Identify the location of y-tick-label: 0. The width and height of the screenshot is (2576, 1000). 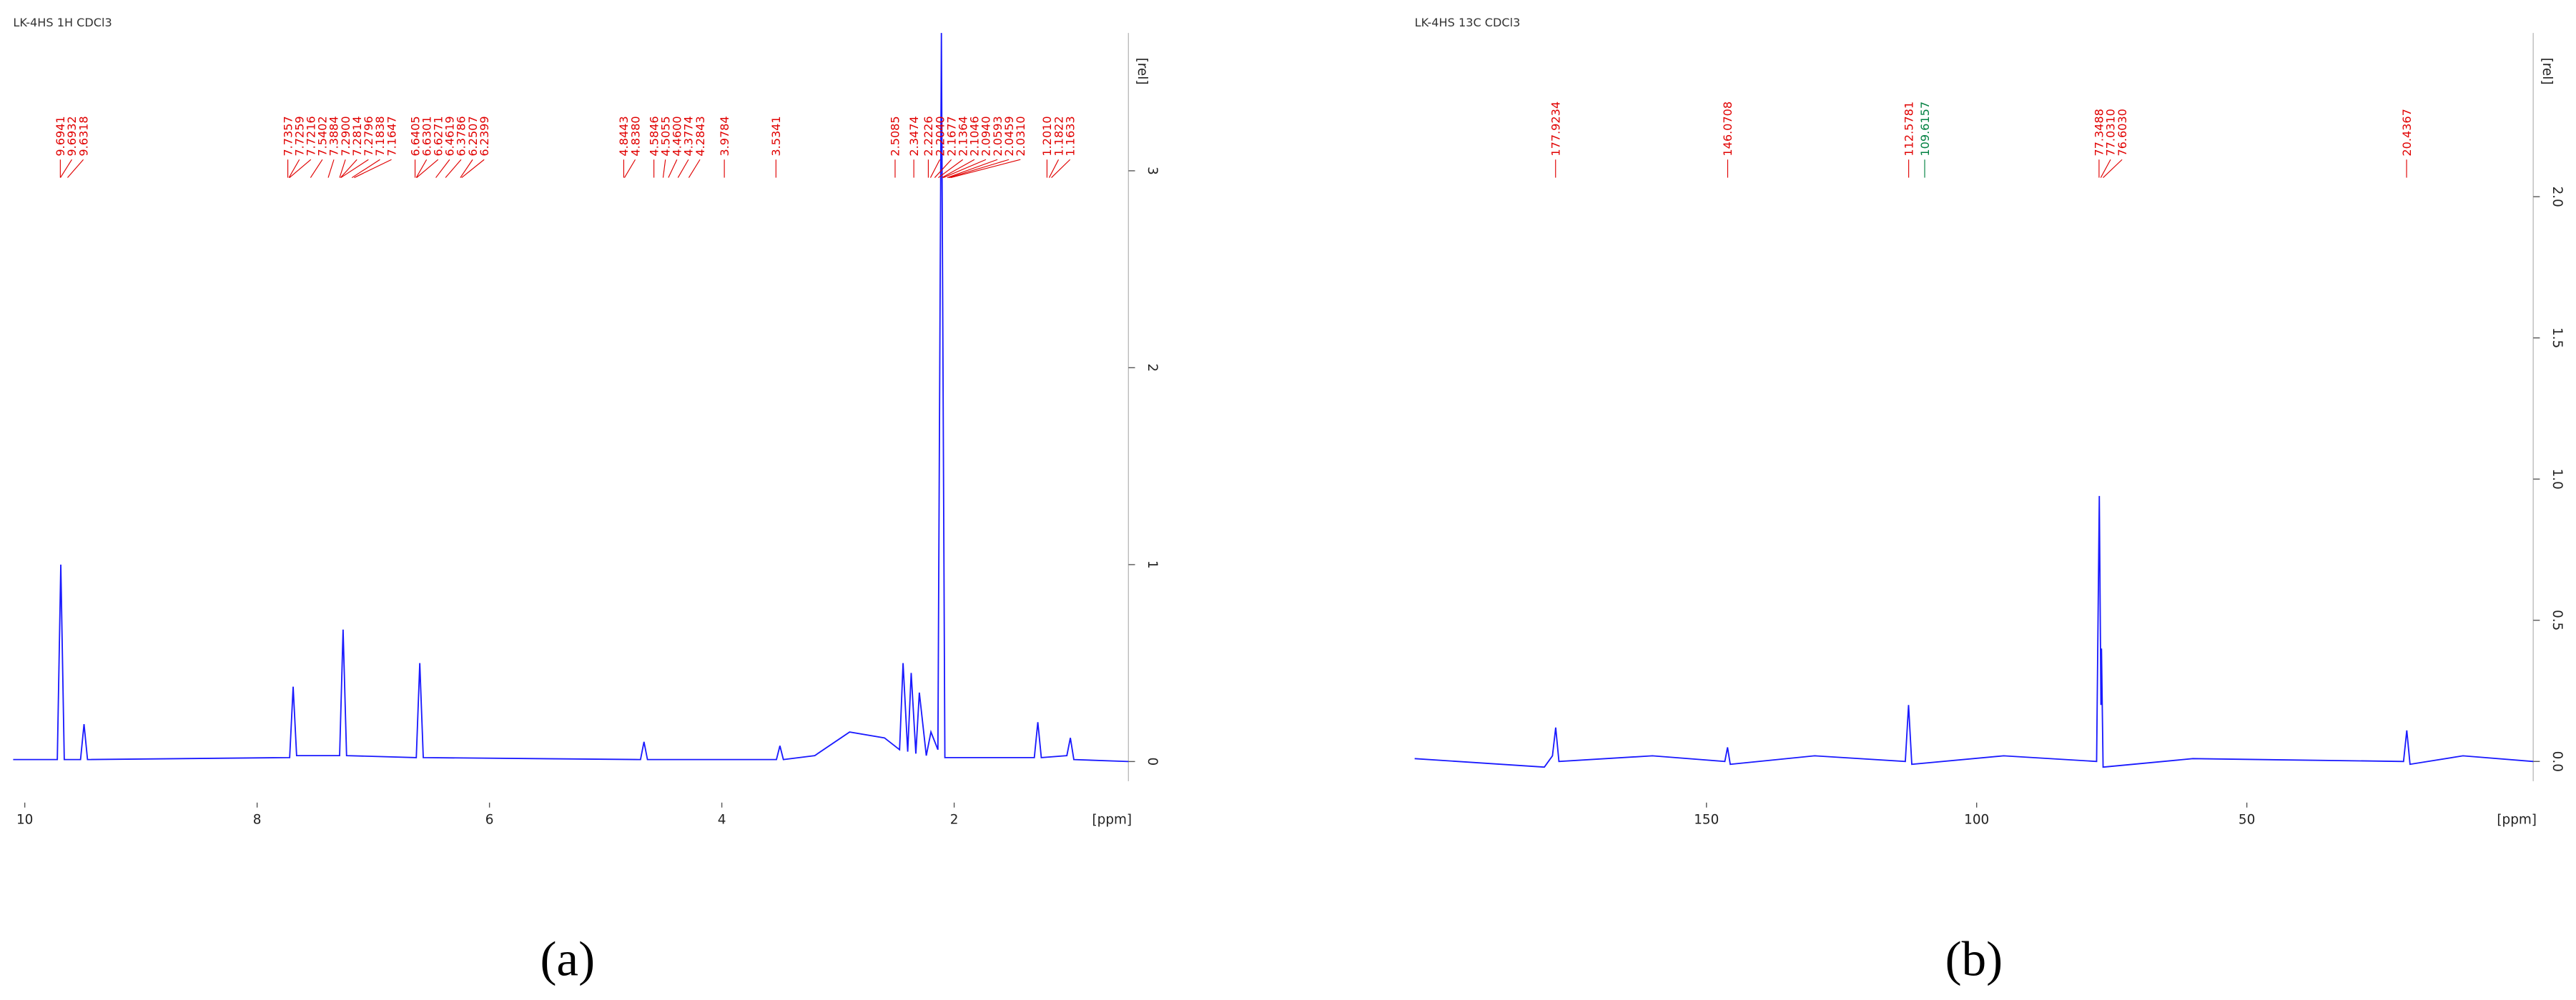
(1152, 762).